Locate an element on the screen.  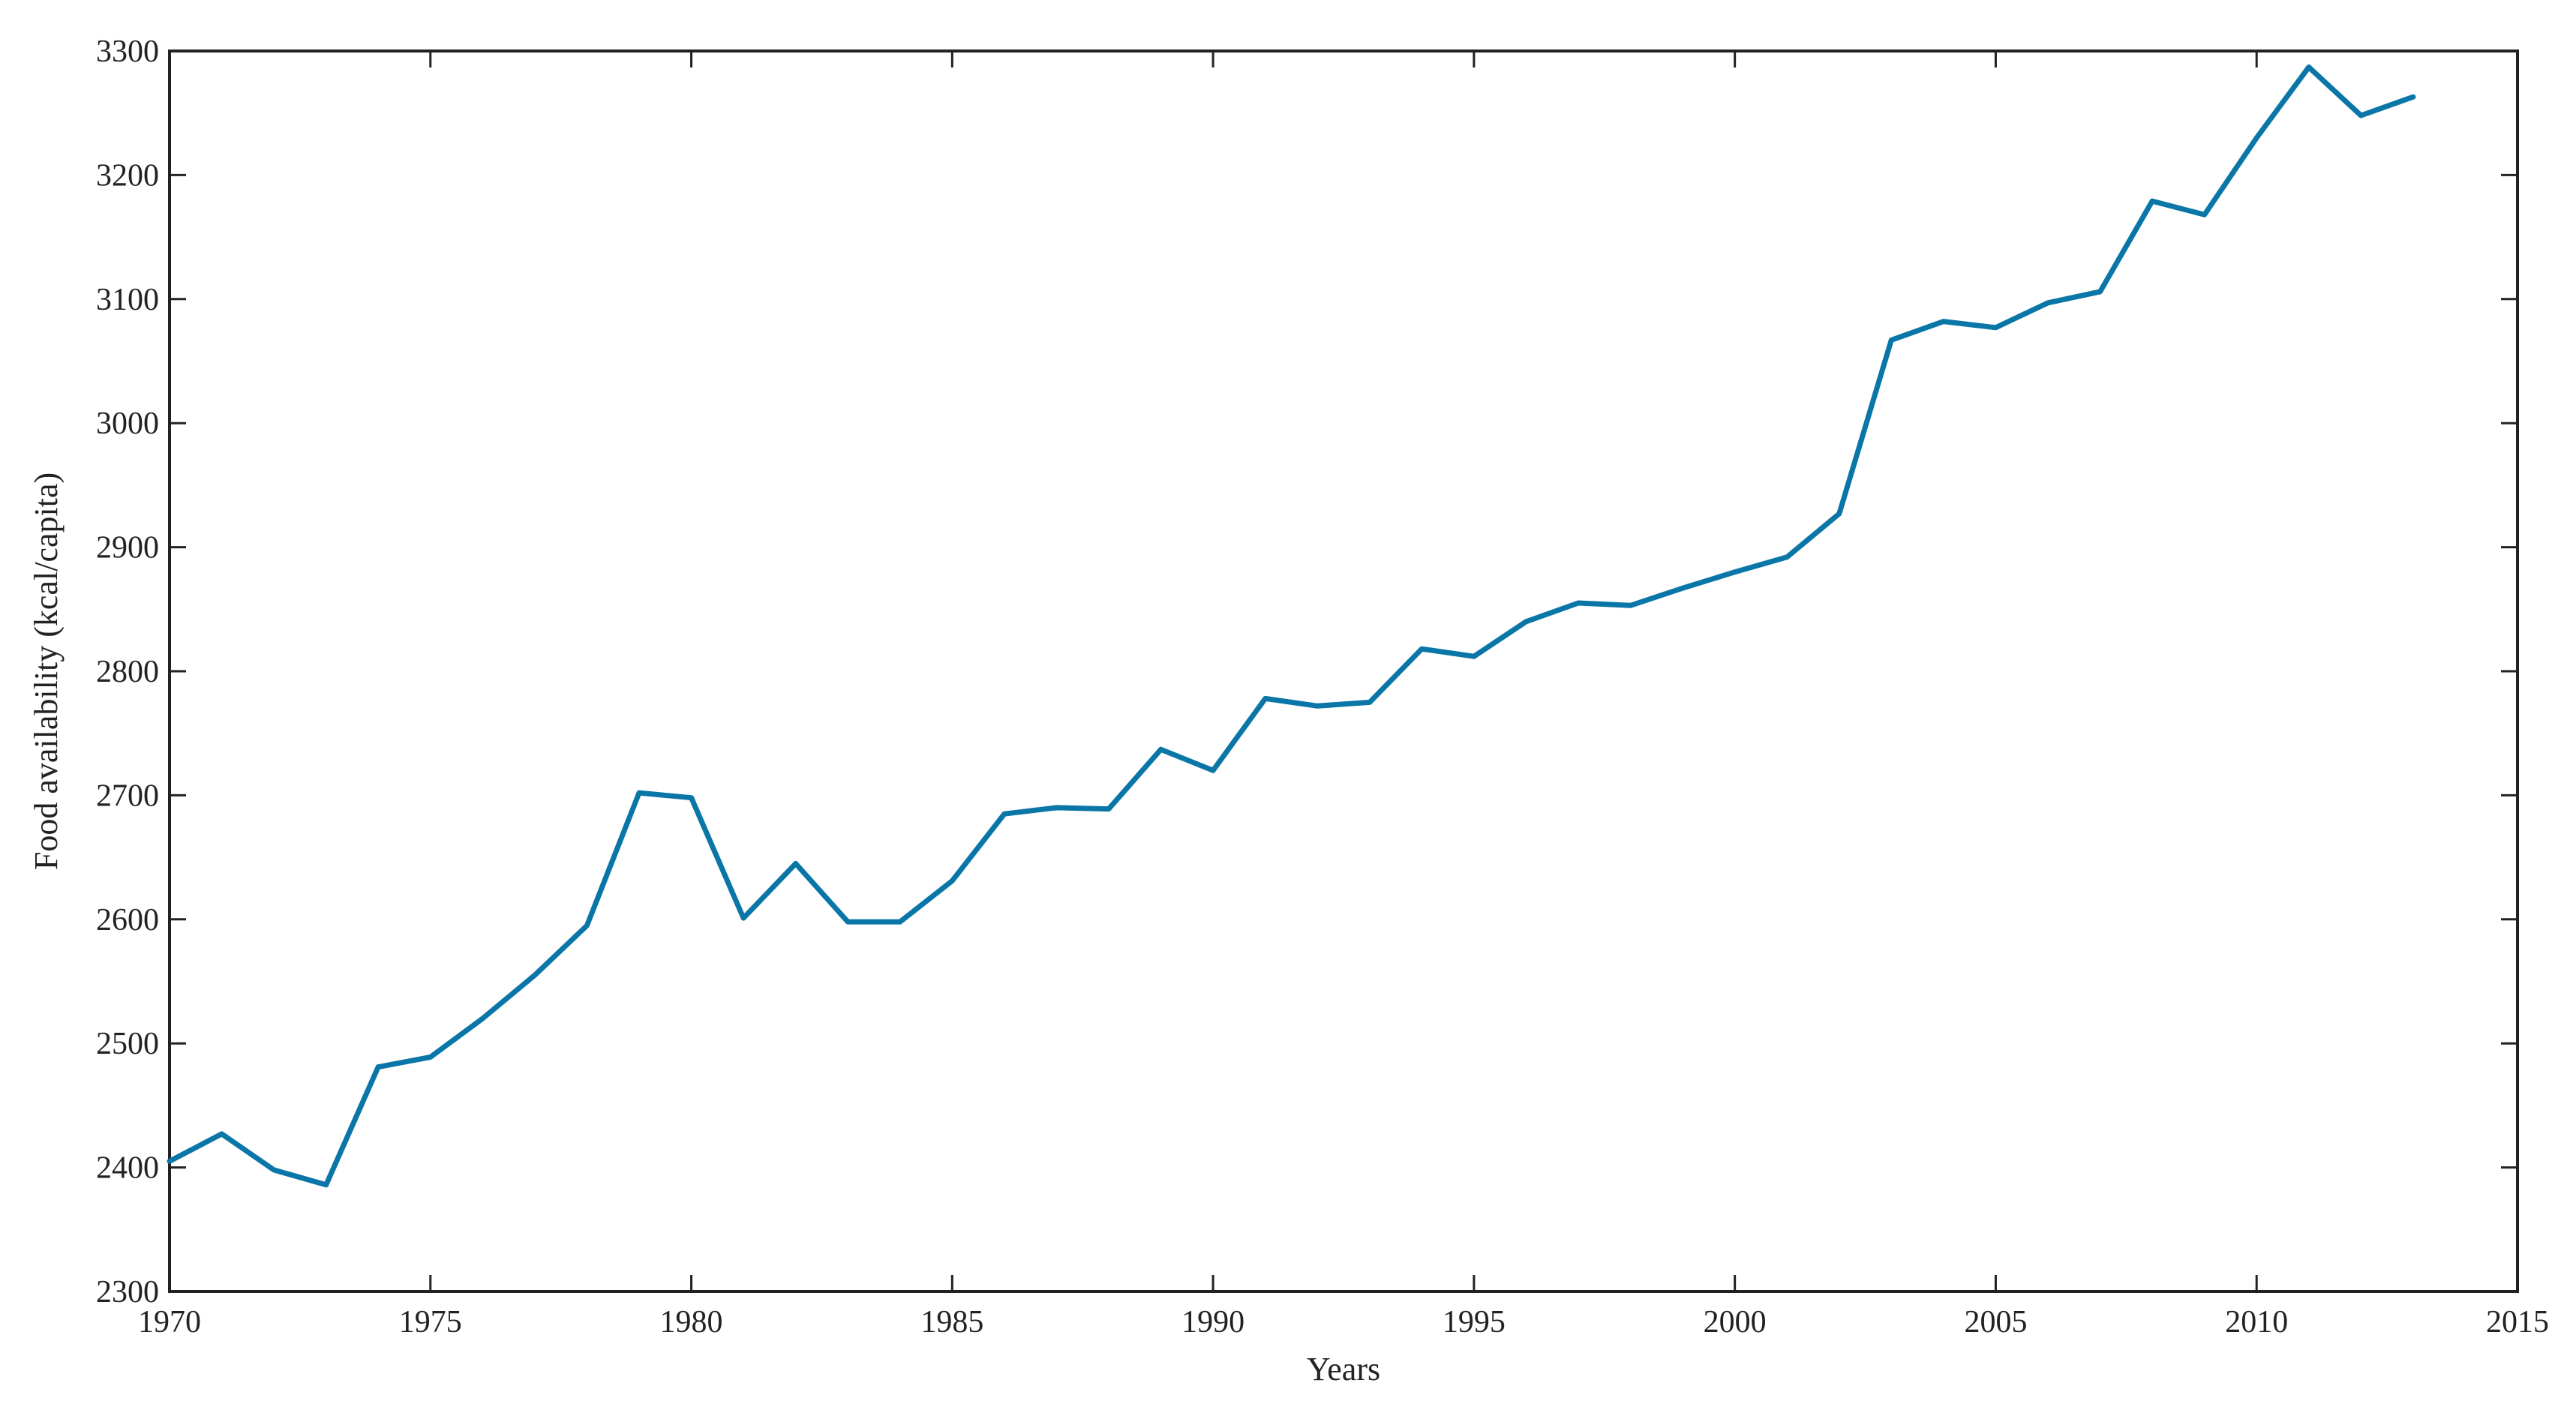
x-tick-label: 1995 is located at coordinates (1474, 1322).